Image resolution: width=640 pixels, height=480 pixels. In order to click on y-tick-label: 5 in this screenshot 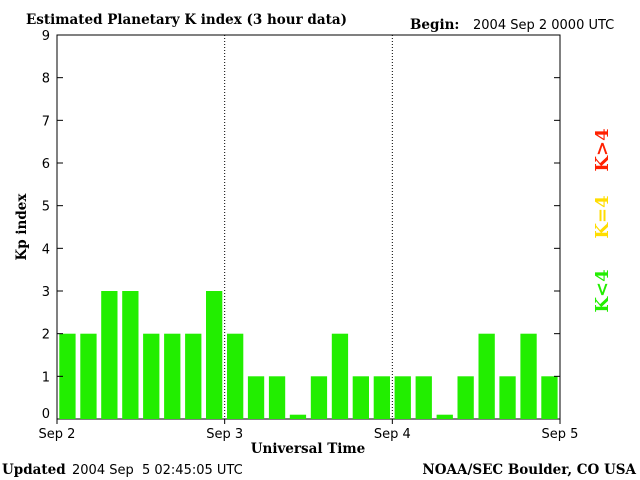, I will do `click(46, 207)`.